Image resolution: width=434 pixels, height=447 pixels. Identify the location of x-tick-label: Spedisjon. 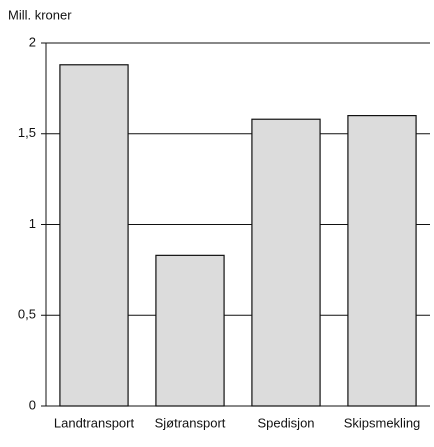
(285, 422).